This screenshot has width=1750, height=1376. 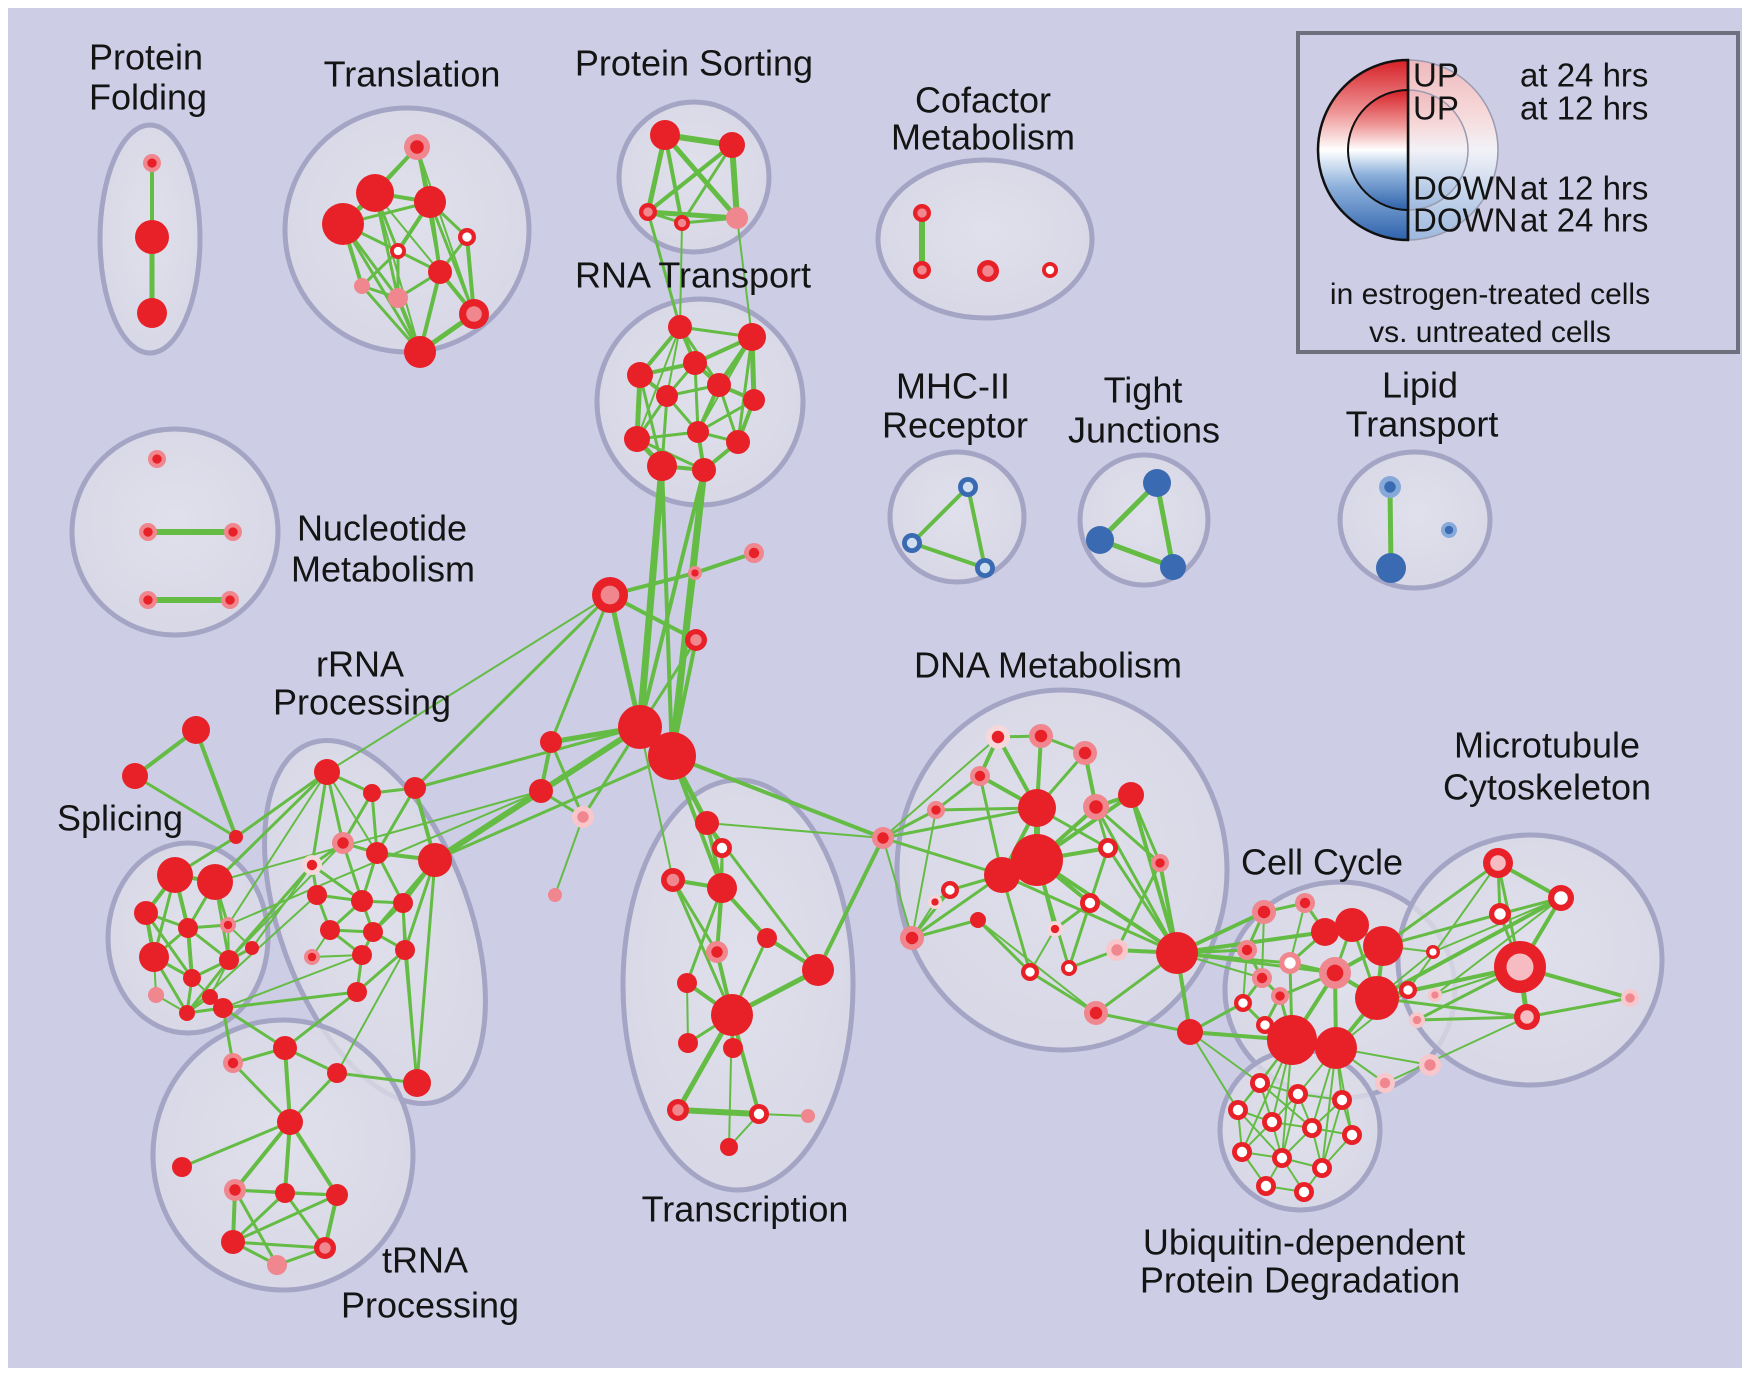 What do you see at coordinates (1584, 108) in the screenshot?
I see `legend-time-1: at 12 hrs` at bounding box center [1584, 108].